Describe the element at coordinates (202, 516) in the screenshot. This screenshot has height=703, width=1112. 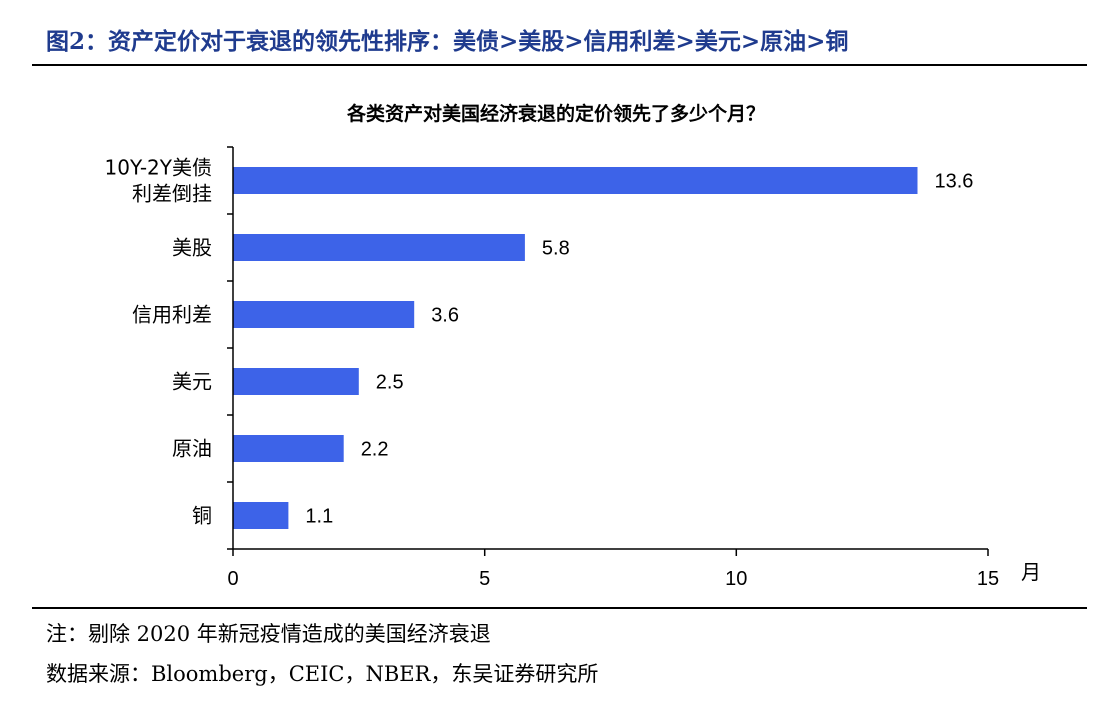
I see `category-label-5: 铜` at that location.